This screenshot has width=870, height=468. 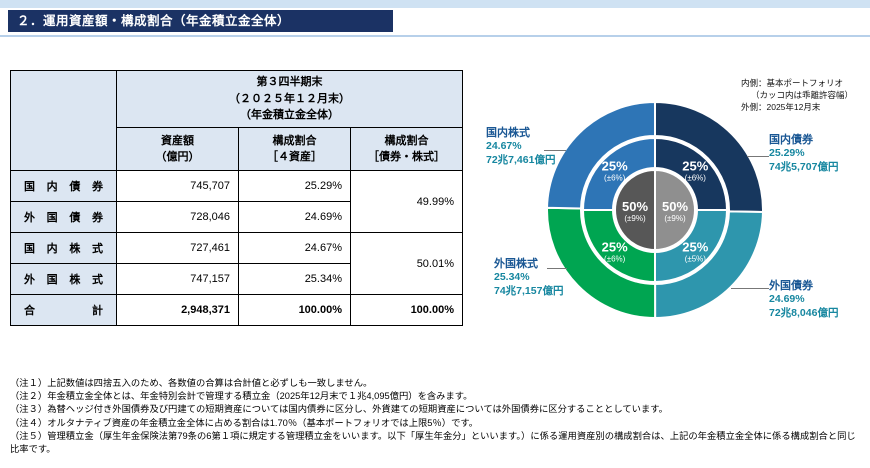 What do you see at coordinates (521, 159) in the screenshot?
I see `callout-amount: 72兆7,461億円` at bounding box center [521, 159].